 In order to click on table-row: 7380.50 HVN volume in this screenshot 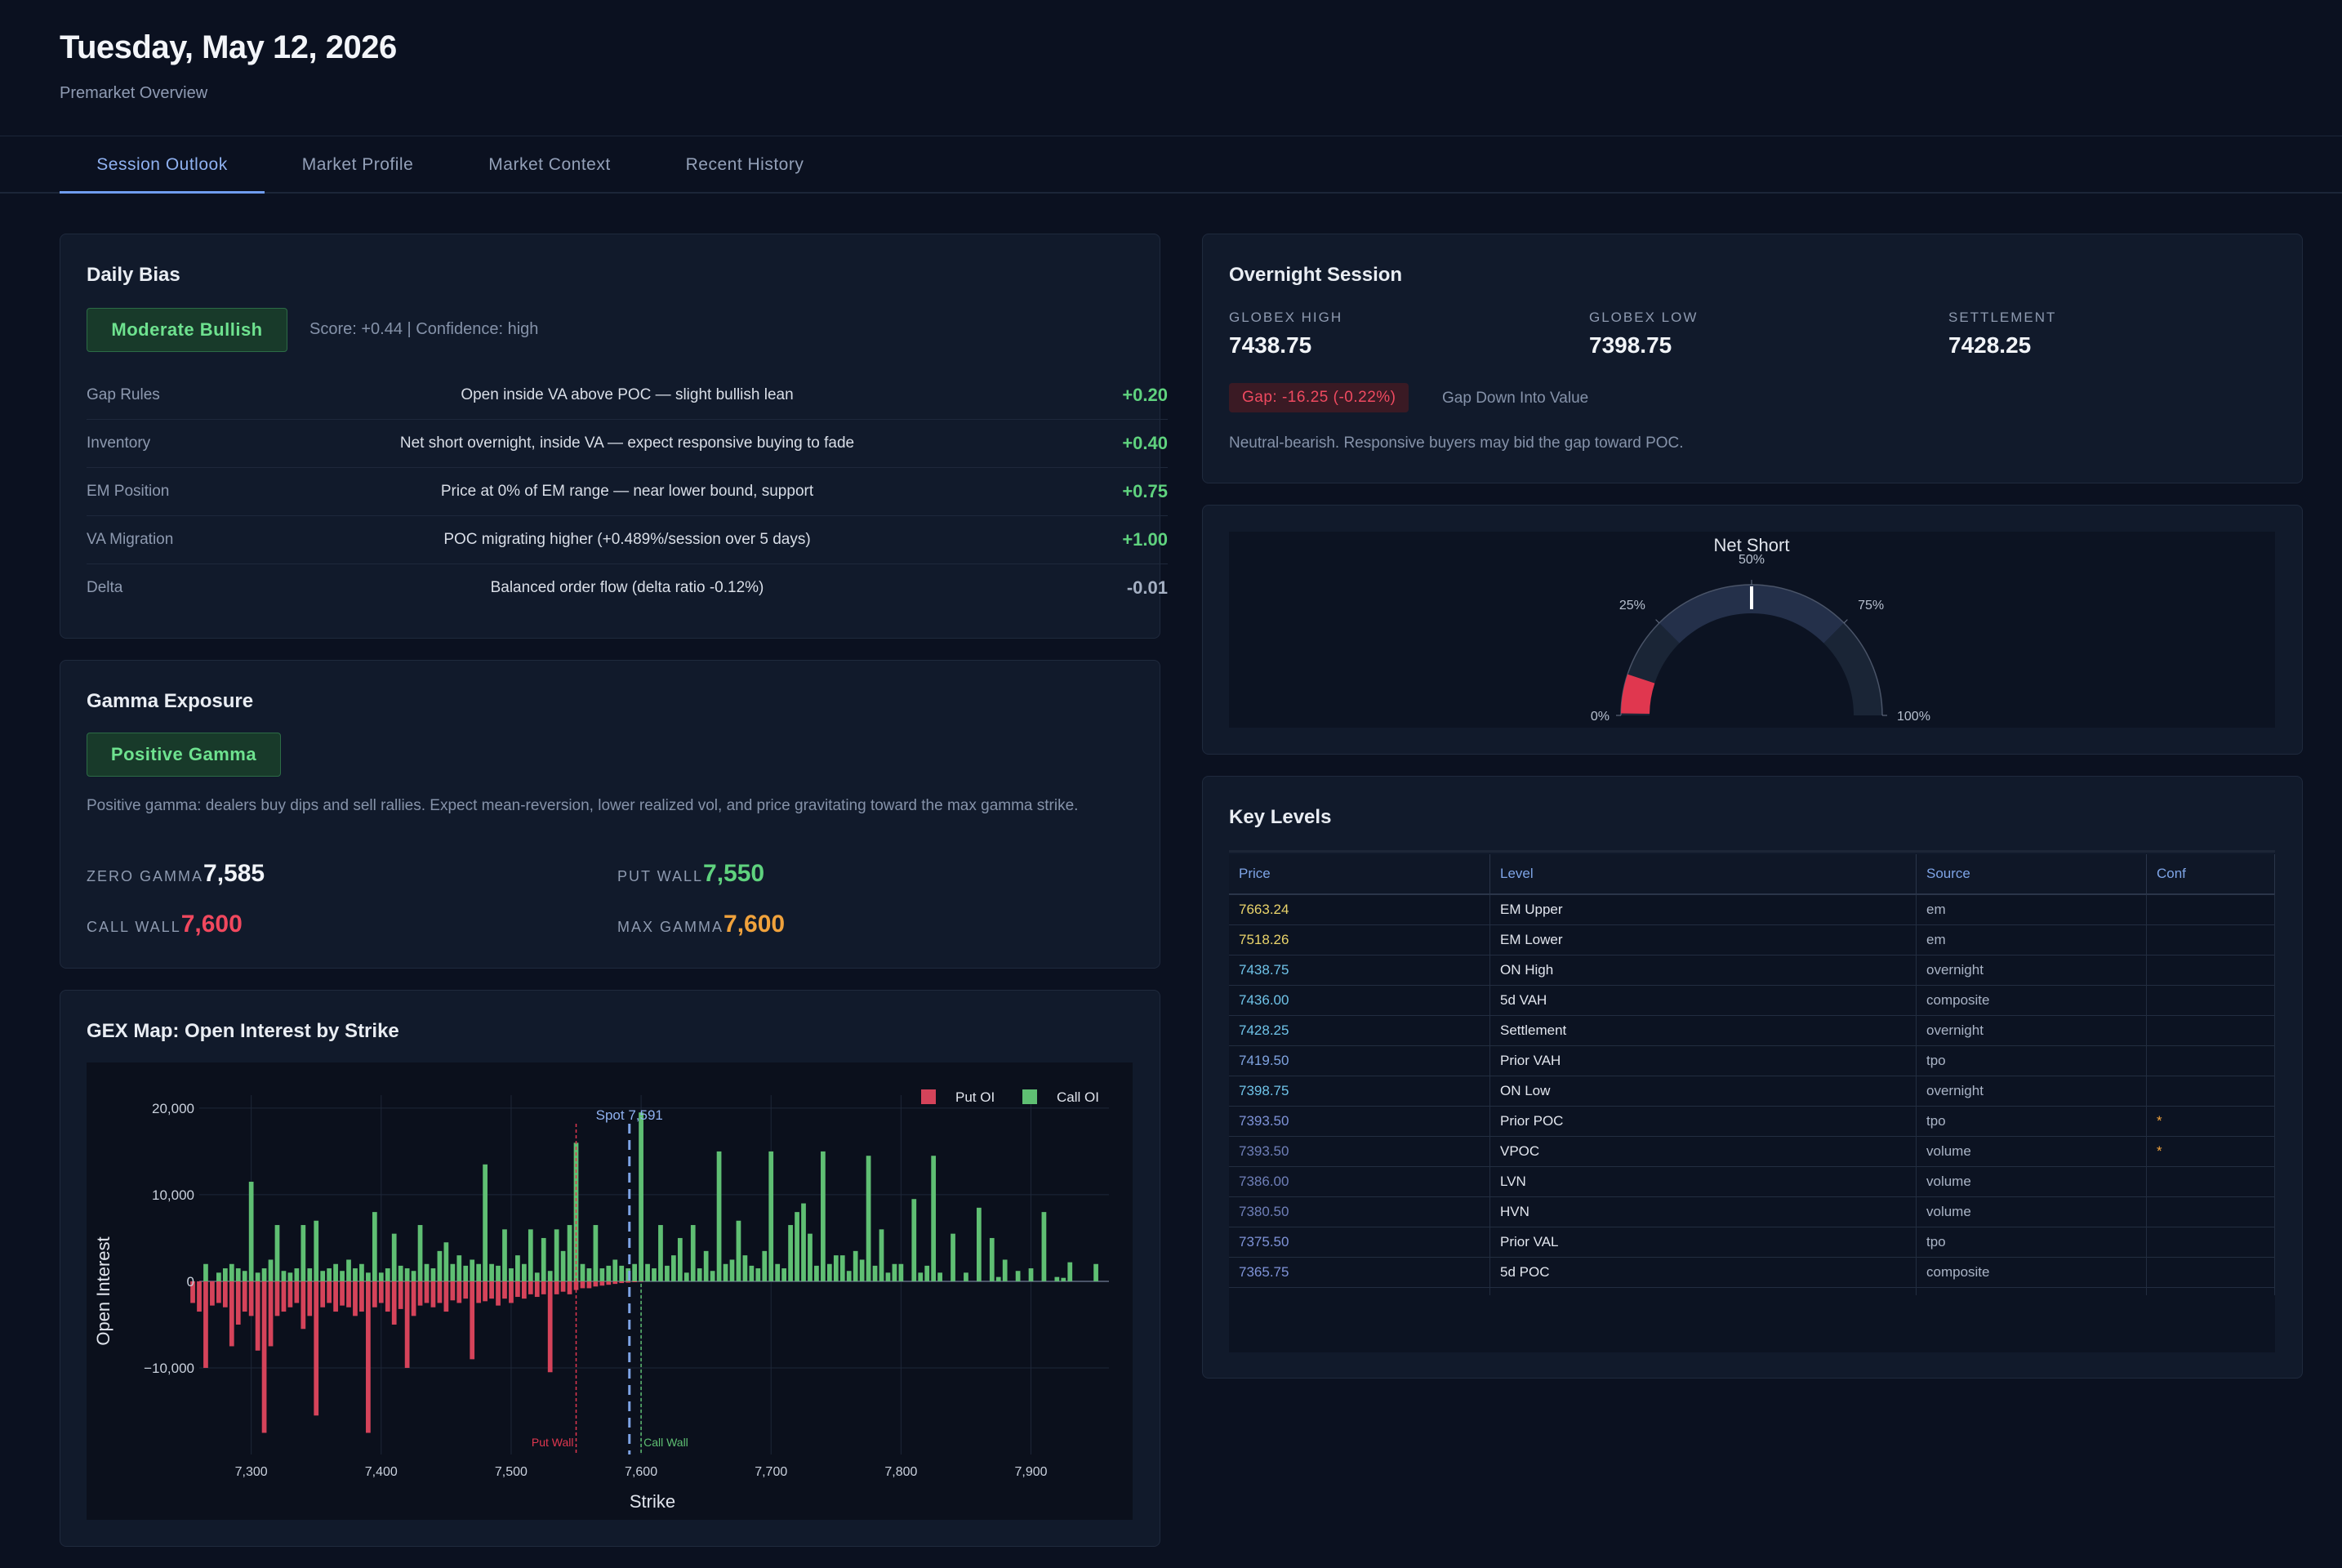, I will do `click(1752, 1211)`.